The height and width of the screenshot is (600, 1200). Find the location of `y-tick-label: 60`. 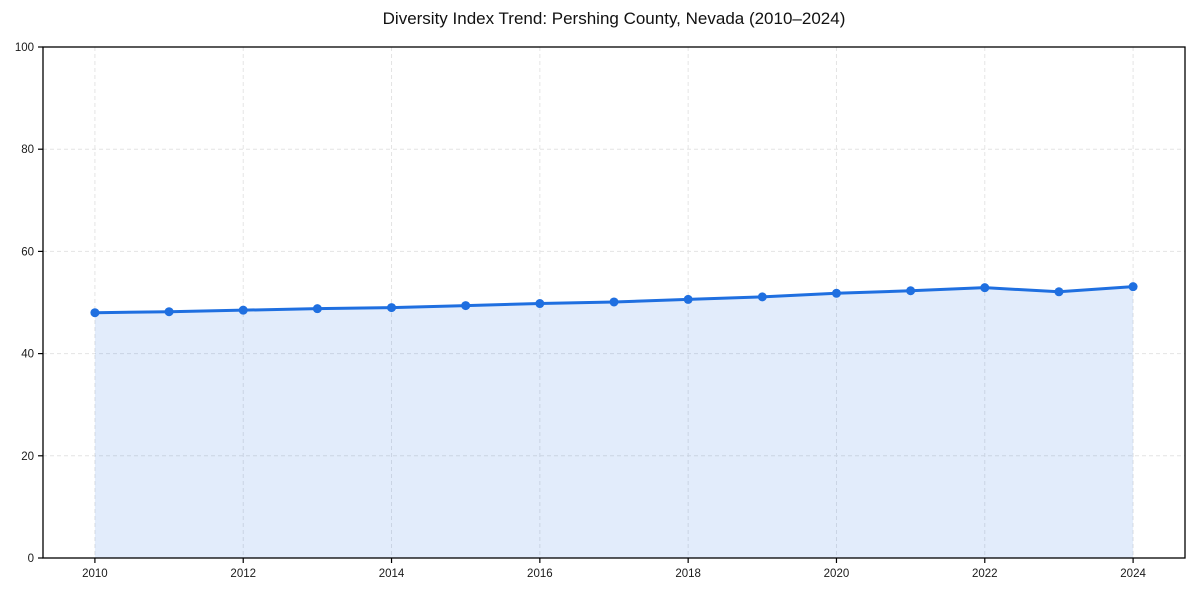

y-tick-label: 60 is located at coordinates (27, 252).